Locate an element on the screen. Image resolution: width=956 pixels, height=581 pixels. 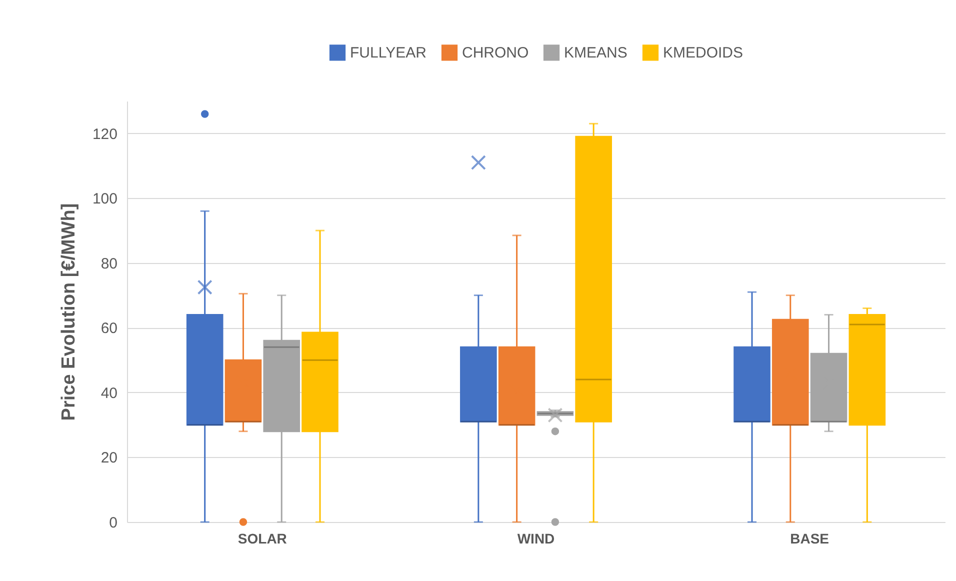
legend-label: KMEANS is located at coordinates (596, 53).